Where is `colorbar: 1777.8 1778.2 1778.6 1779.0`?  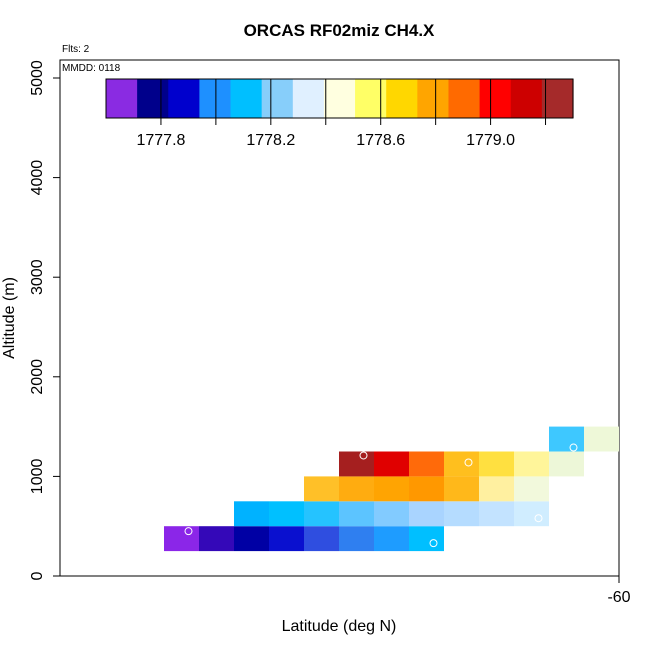 colorbar: 1777.8 1778.2 1778.6 1779.0 is located at coordinates (339, 113).